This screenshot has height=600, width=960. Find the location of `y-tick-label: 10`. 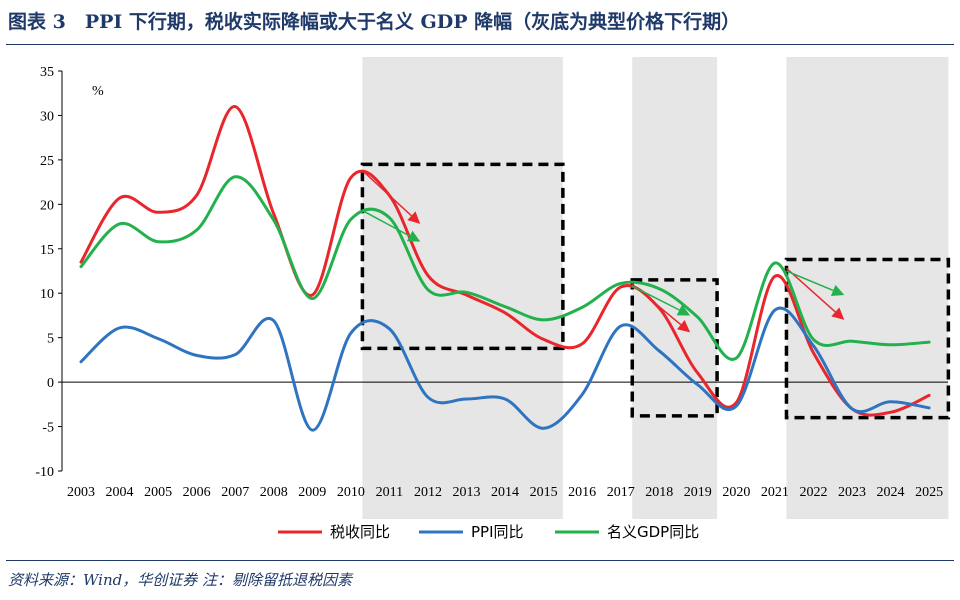

y-tick-label: 10 is located at coordinates (47, 294).